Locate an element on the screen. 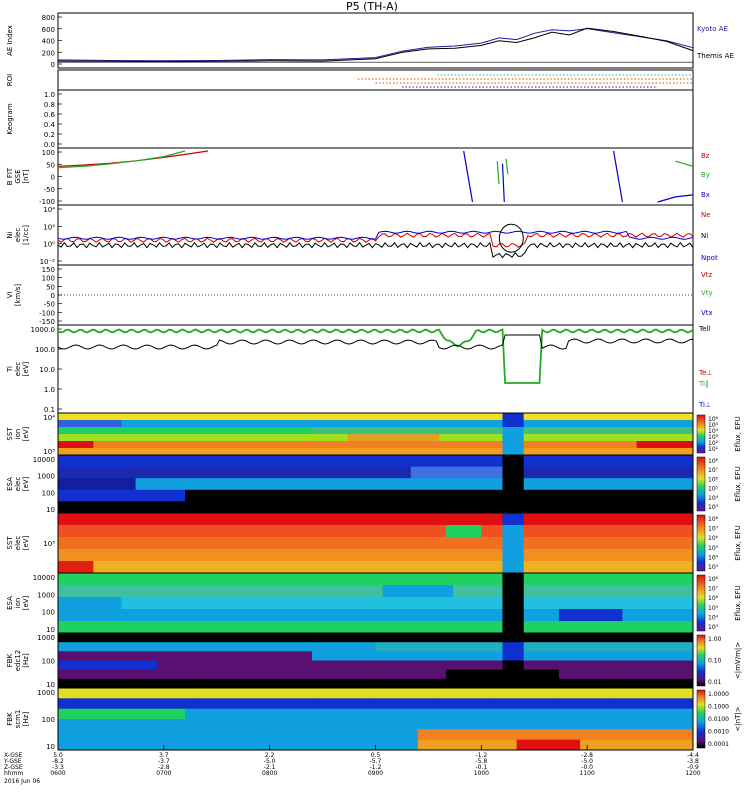  xaxis-value: 1200 is located at coordinates (692, 773).